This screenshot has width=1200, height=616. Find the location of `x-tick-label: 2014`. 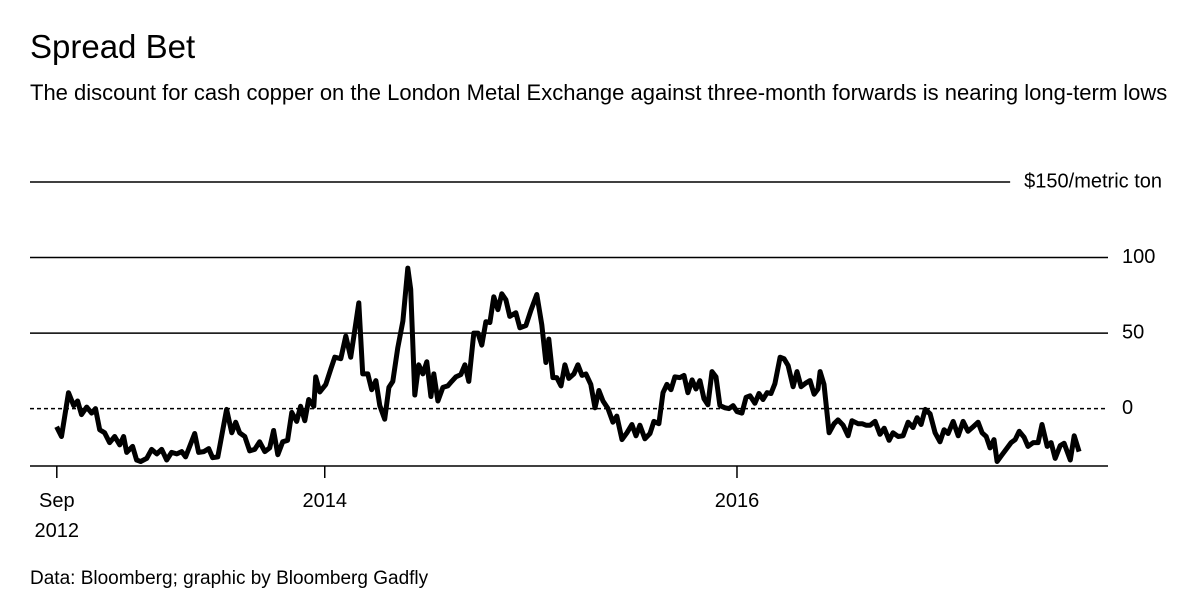

x-tick-label: 2014 is located at coordinates (324, 501).